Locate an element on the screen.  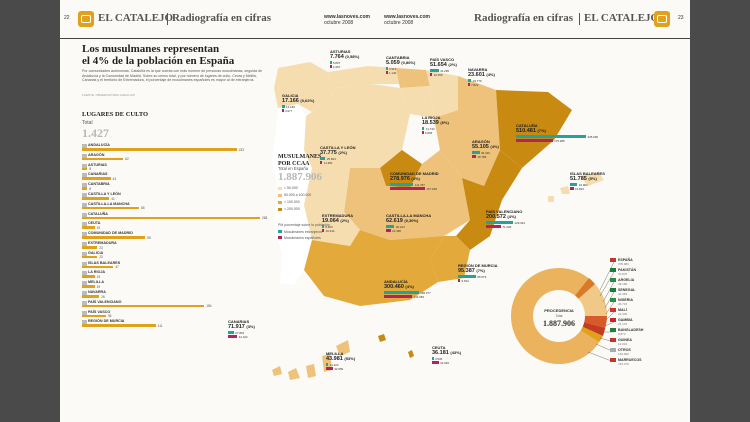
value-extranjeros: 4.535 is located at coordinates (439, 358).